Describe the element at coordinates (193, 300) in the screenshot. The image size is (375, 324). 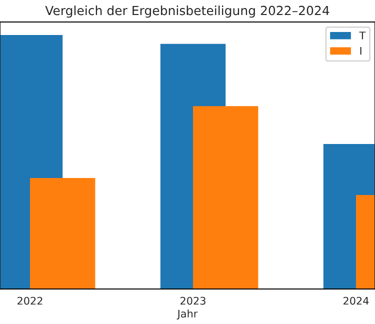
I see `x-tick-label: 2023` at that location.